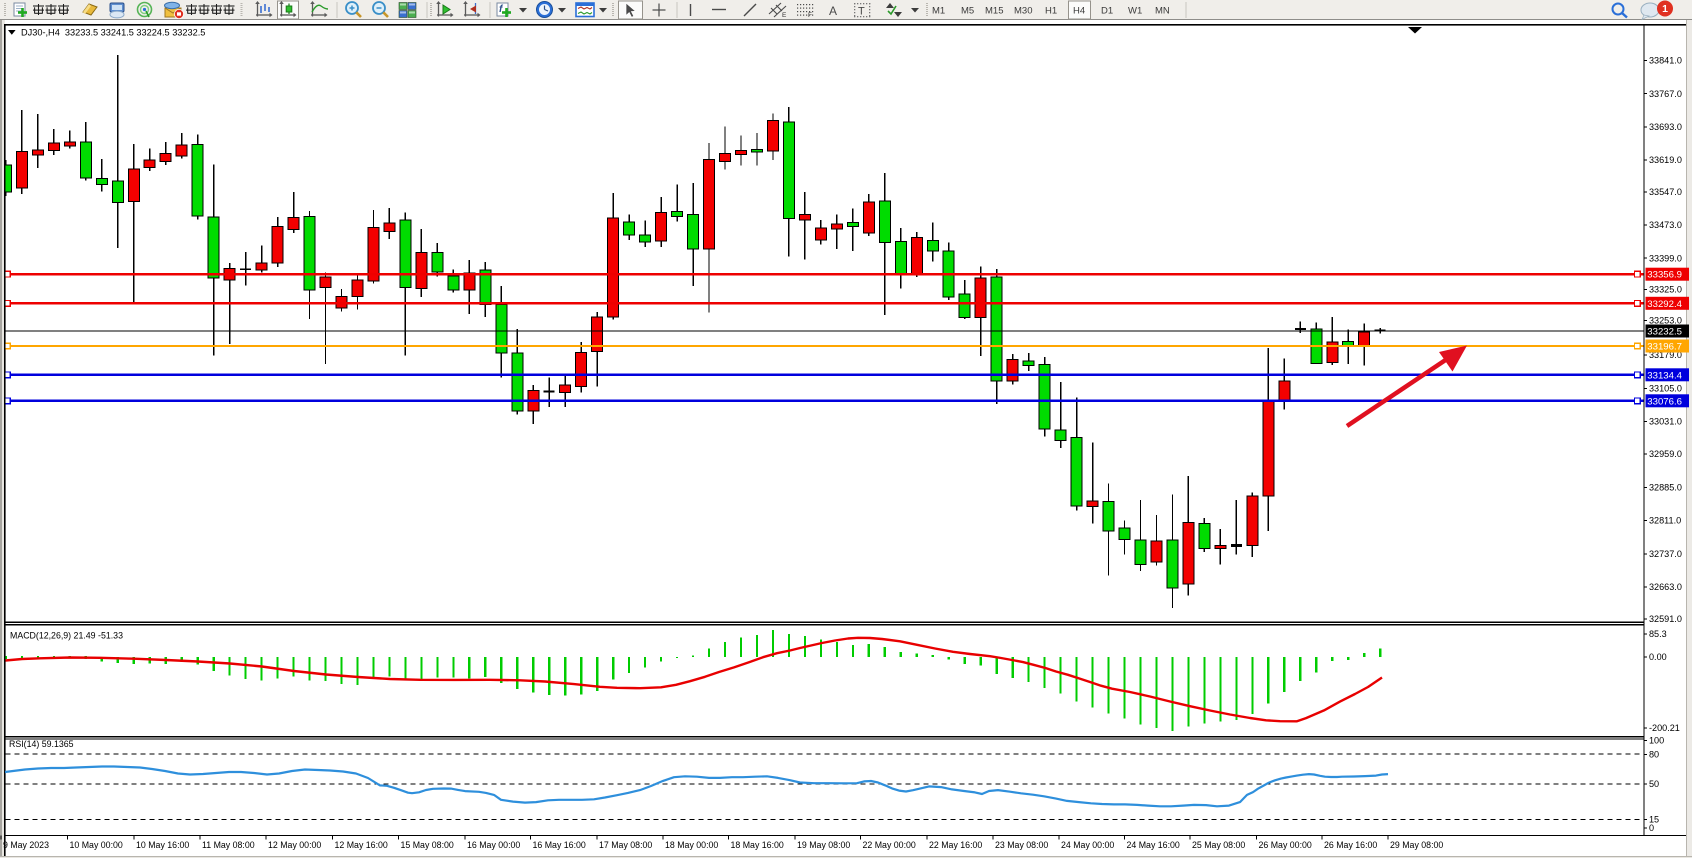 This screenshot has width=1692, height=858. What do you see at coordinates (493, 845) in the screenshot?
I see `svg-text: 16 May 00:00` at bounding box center [493, 845].